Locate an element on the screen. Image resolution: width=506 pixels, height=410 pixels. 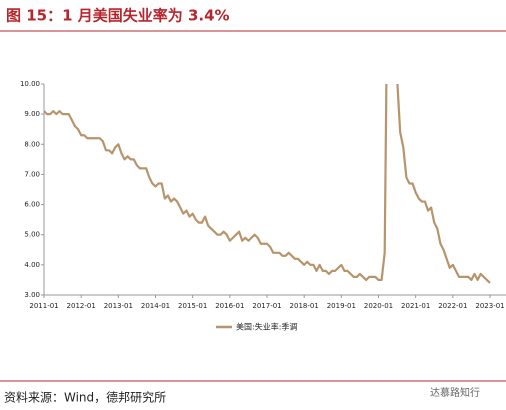
y-tick-label: 7.00 is located at coordinates (32, 174).